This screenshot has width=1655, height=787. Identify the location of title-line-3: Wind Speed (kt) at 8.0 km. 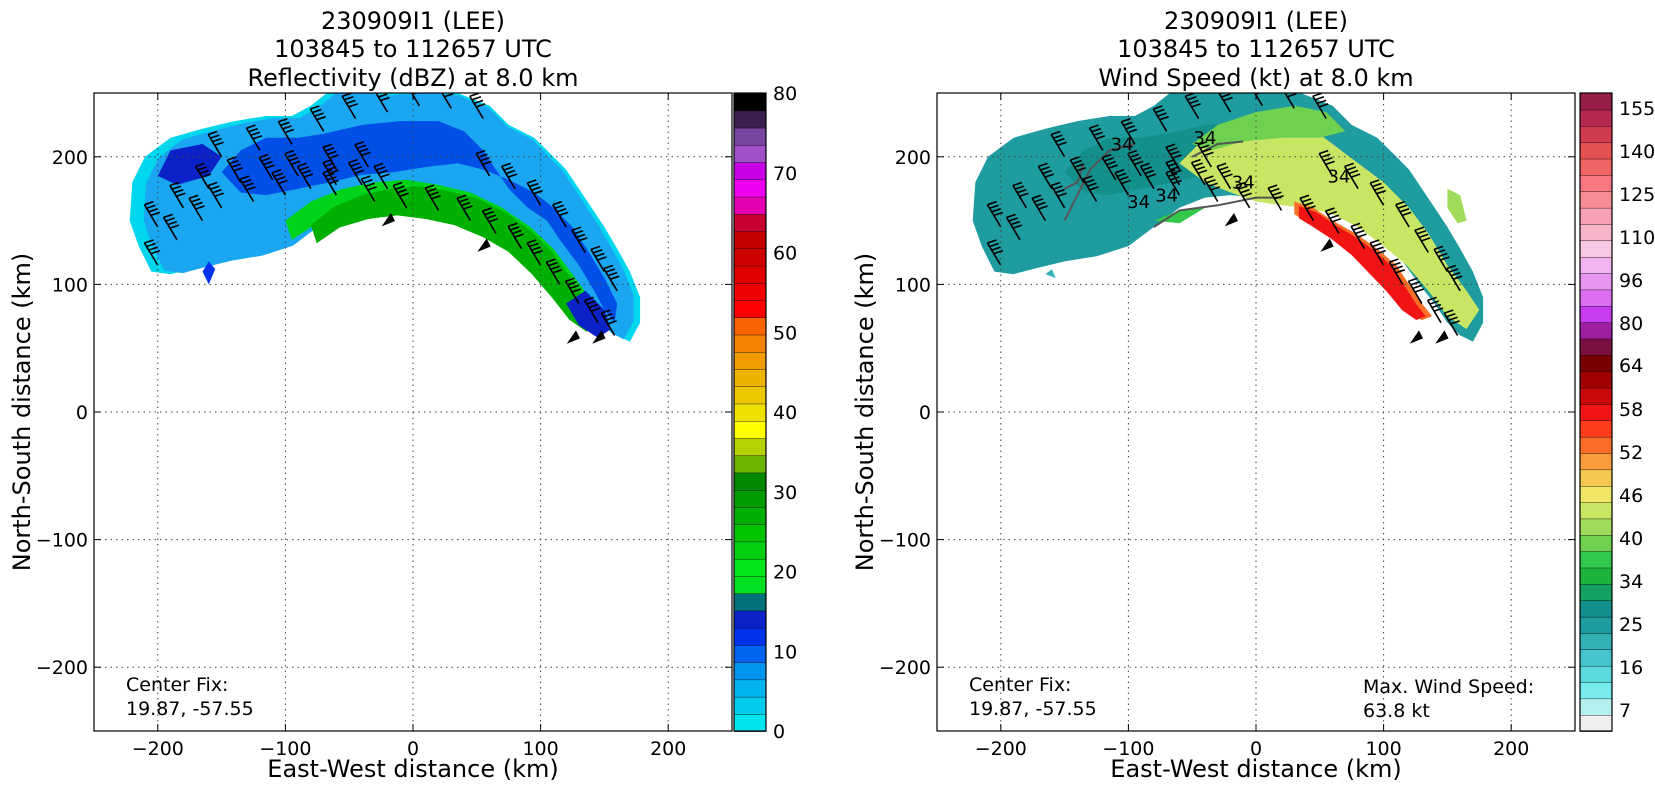
(1255, 78).